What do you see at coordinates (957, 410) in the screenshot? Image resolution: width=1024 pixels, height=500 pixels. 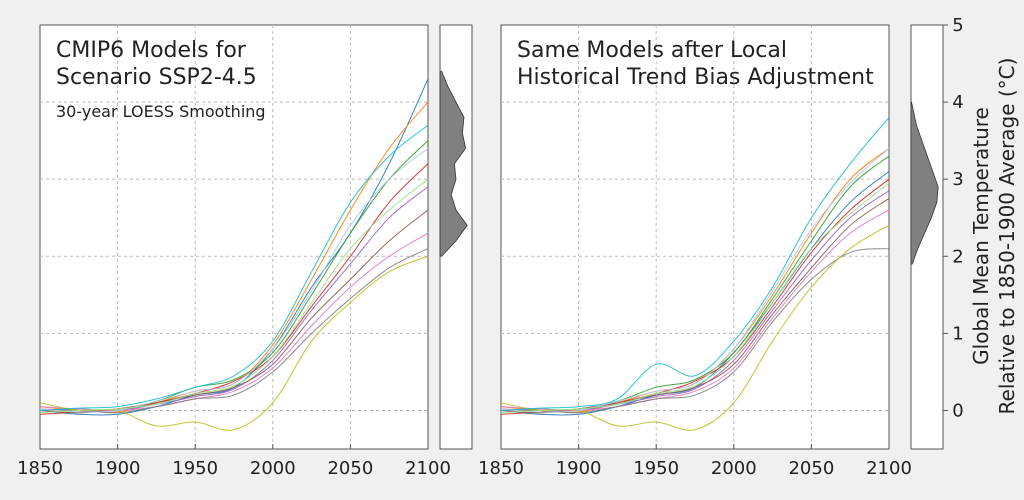 I see `y-tick-label: 0` at bounding box center [957, 410].